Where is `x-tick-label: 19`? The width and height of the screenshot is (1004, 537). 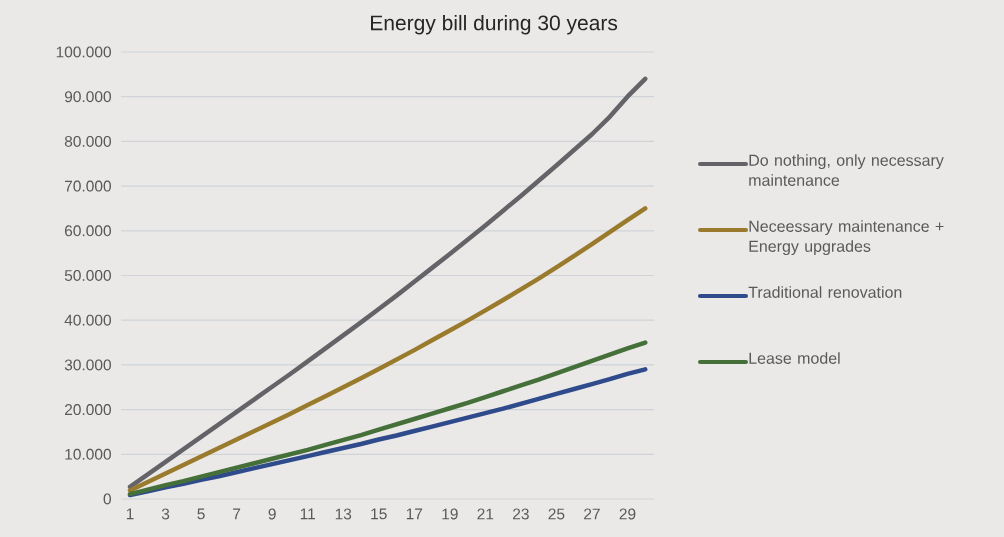
x-tick-label: 19 is located at coordinates (450, 514).